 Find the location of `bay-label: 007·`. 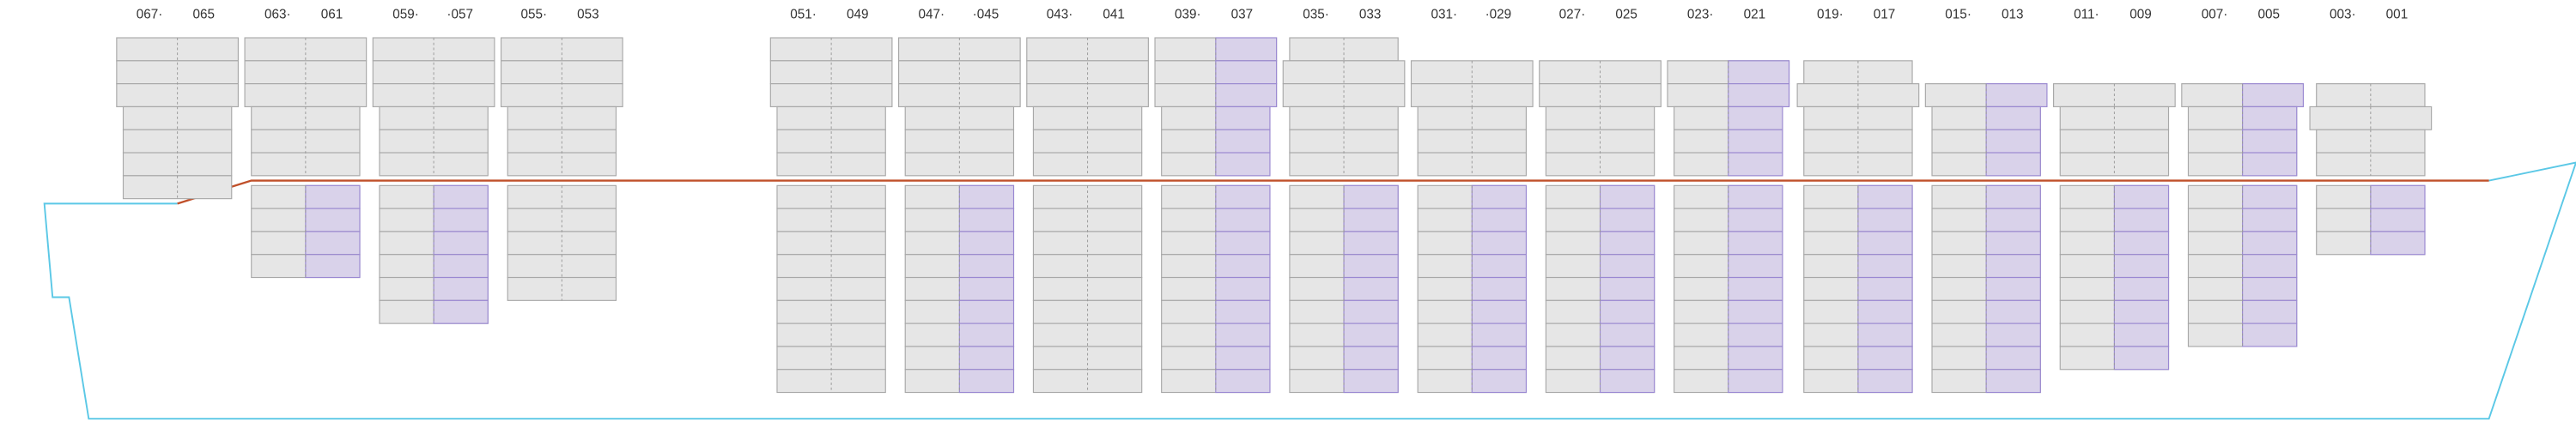

bay-label: 007· is located at coordinates (2215, 14).